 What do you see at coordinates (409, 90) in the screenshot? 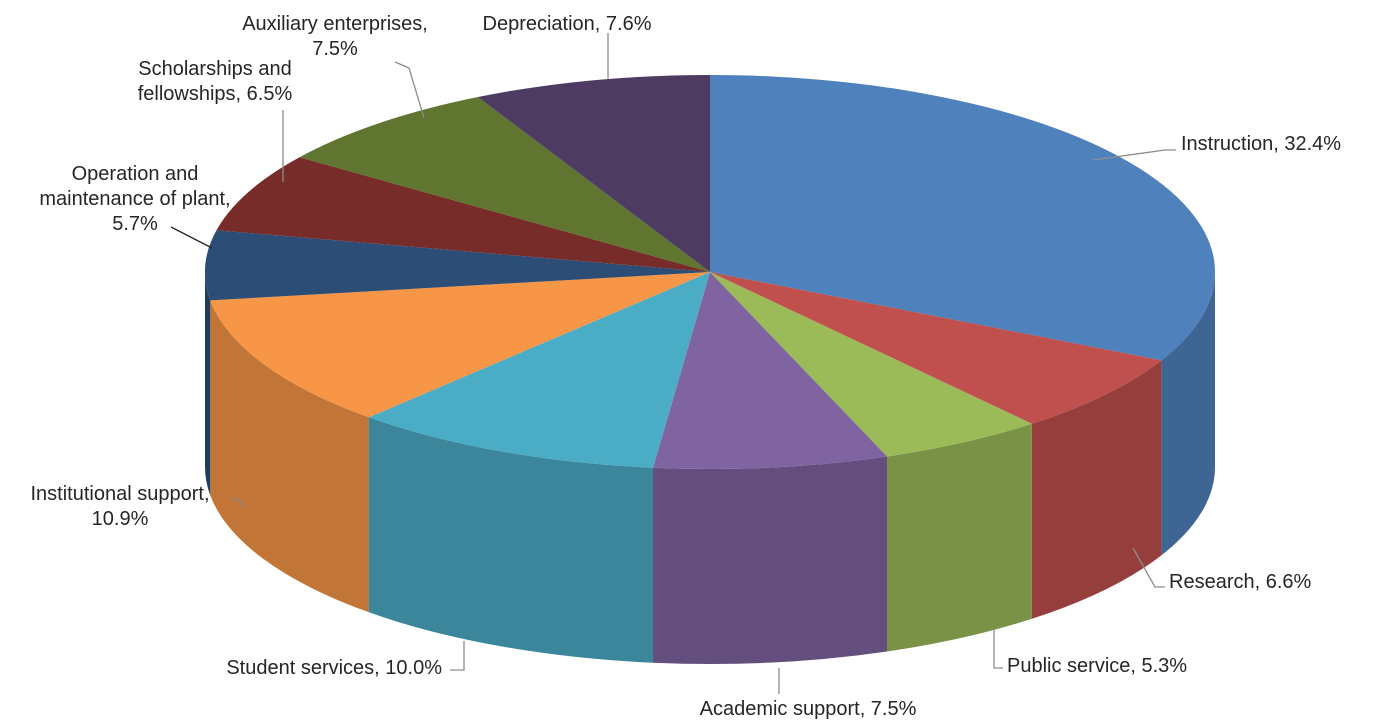
I see `leader-line-auxiliary-enterprises` at bounding box center [409, 90].